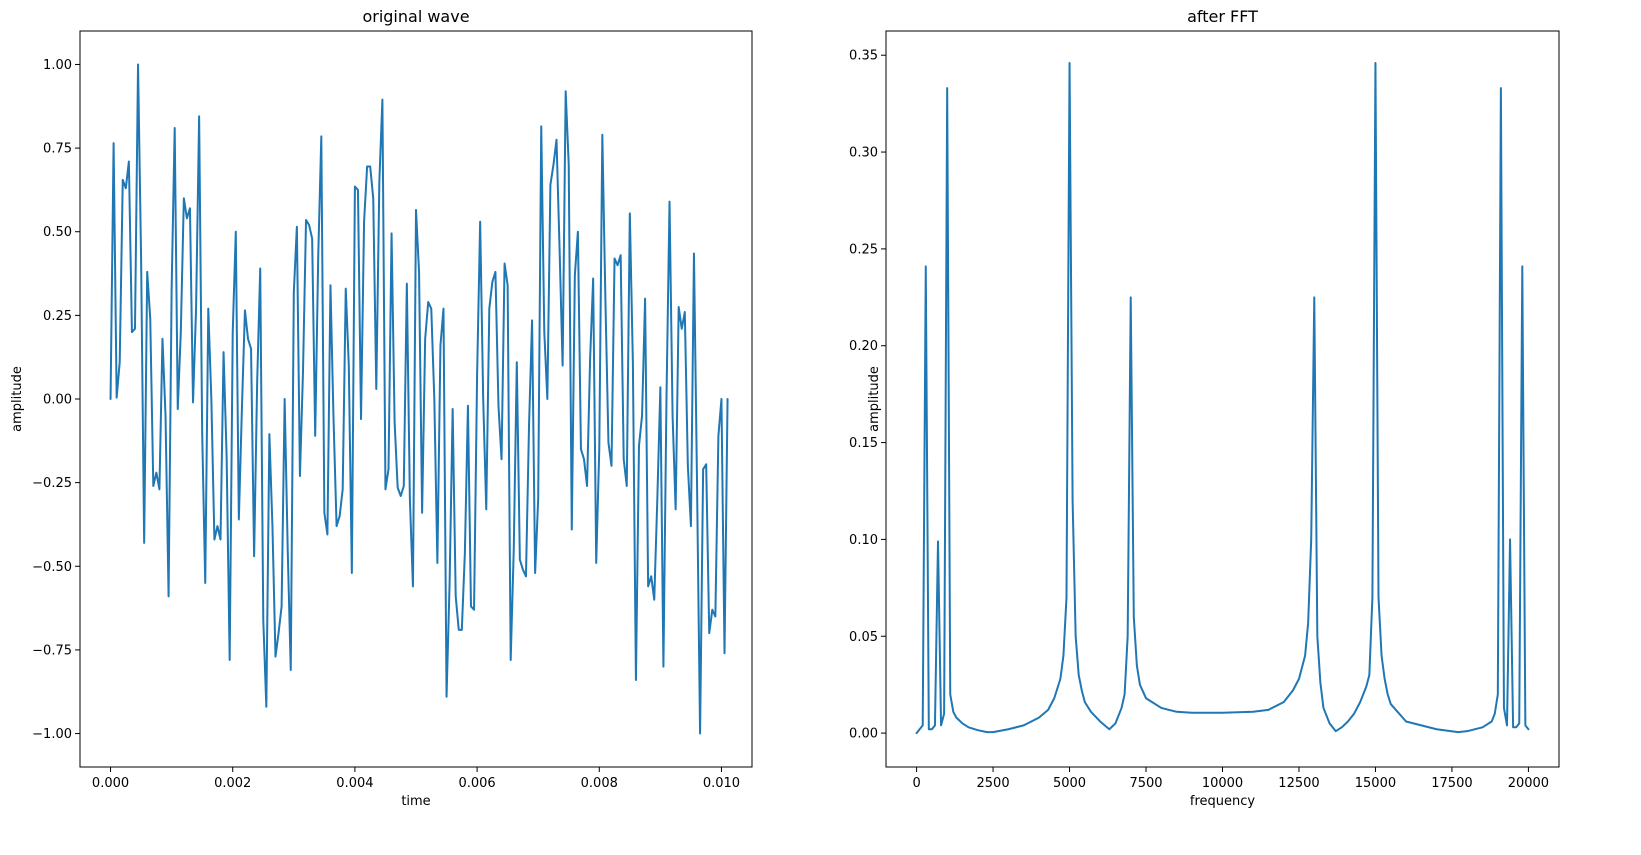 This screenshot has height=855, width=1641. I want to click on x-tick-label: 17500, so click(1451, 783).